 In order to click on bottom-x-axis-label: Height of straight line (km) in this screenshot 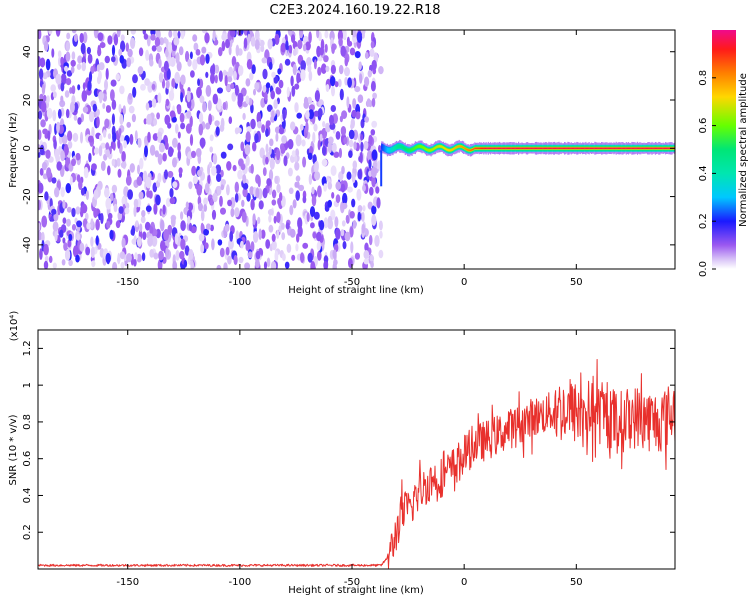, I will do `click(356, 590)`.